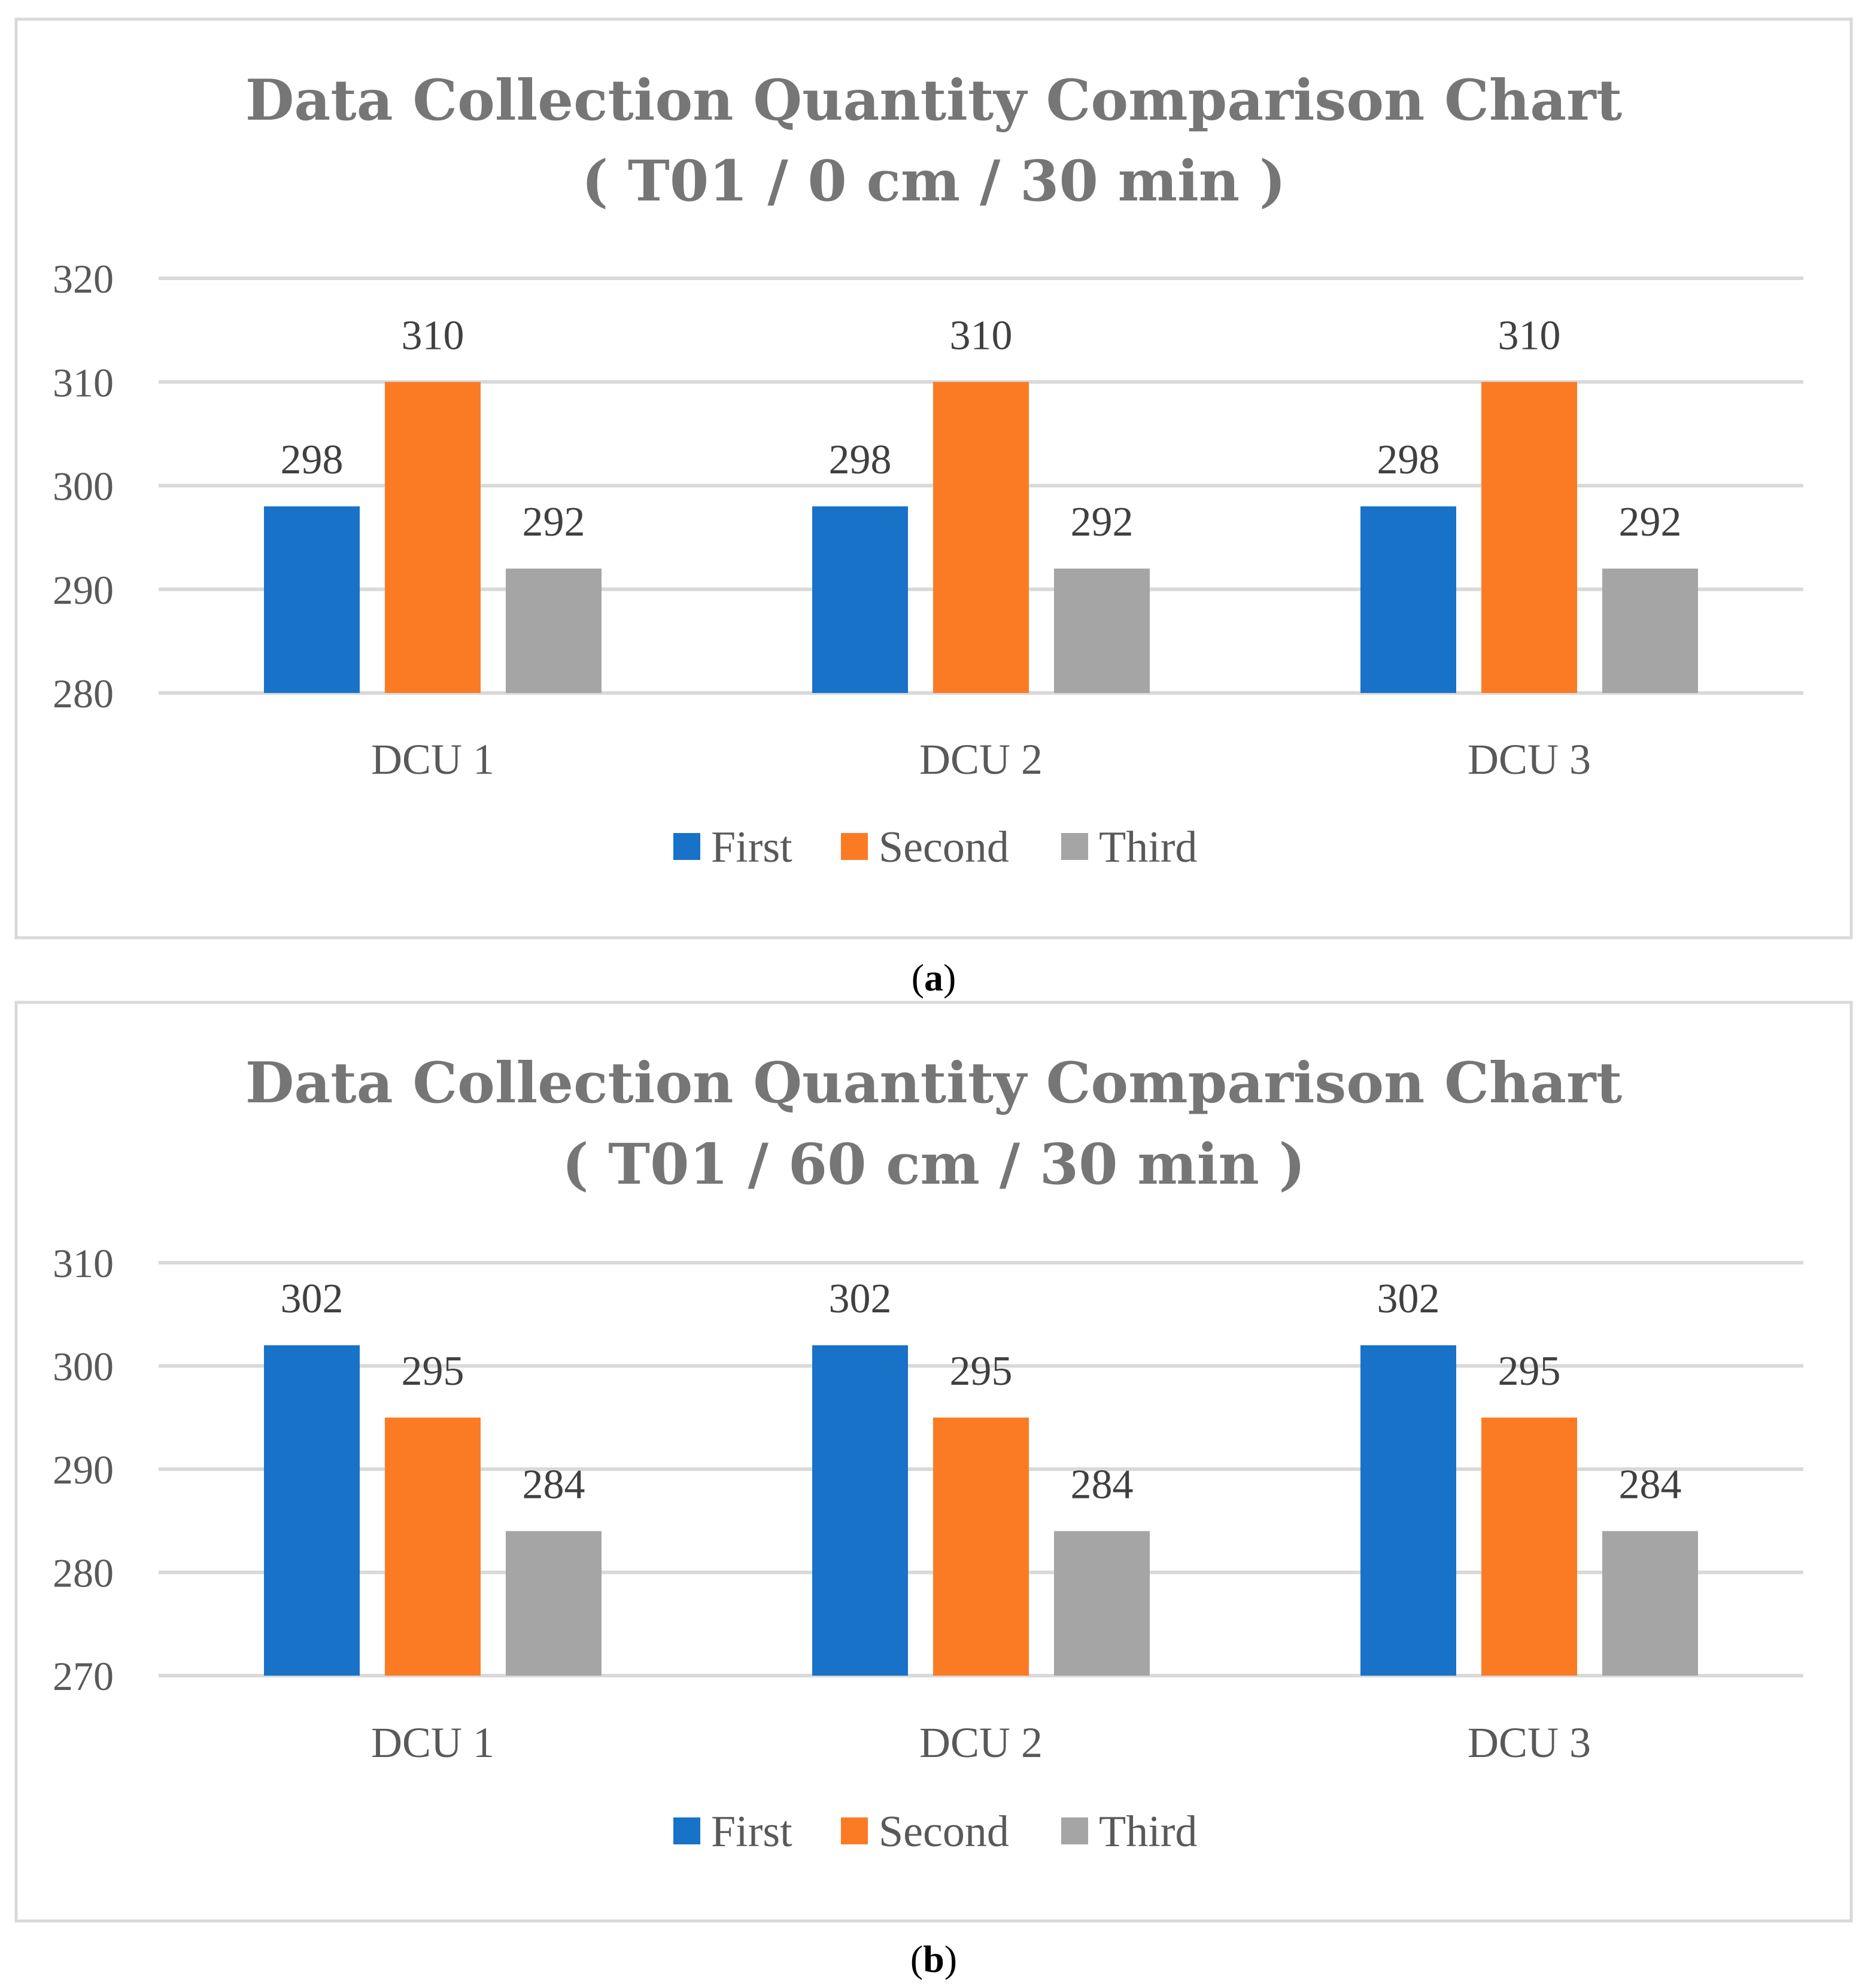  What do you see at coordinates (934, 181) in the screenshot?
I see `chart-subtitle: ( T01 / 0 cm / 30 min )` at bounding box center [934, 181].